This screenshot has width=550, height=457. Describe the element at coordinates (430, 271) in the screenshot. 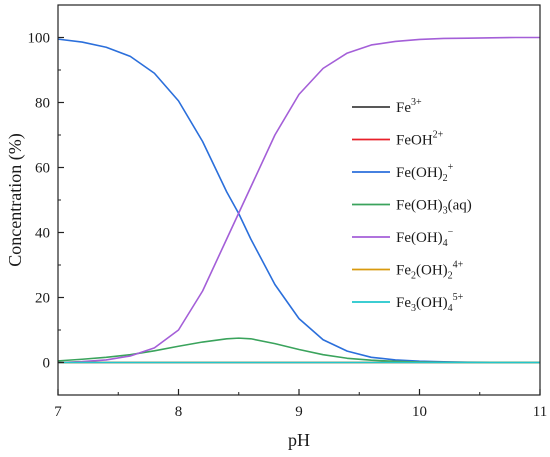

I see `legend-label: Fe2(OH)24+` at that location.